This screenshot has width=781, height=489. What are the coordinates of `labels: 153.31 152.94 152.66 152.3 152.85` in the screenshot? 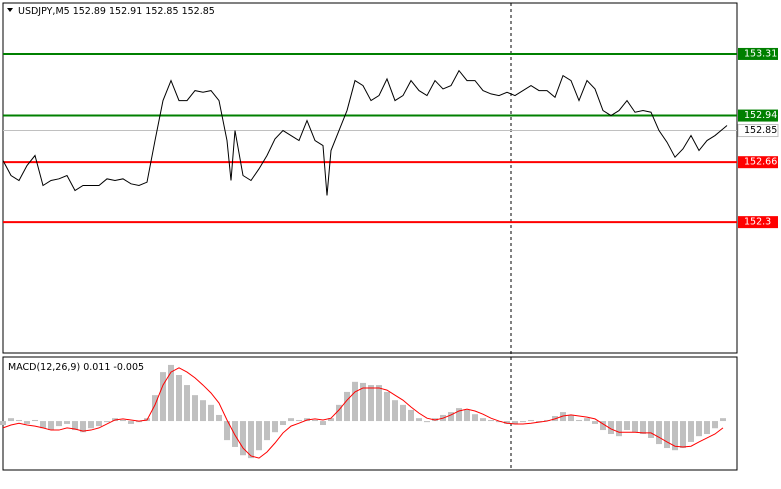 It's located at (758, 138).